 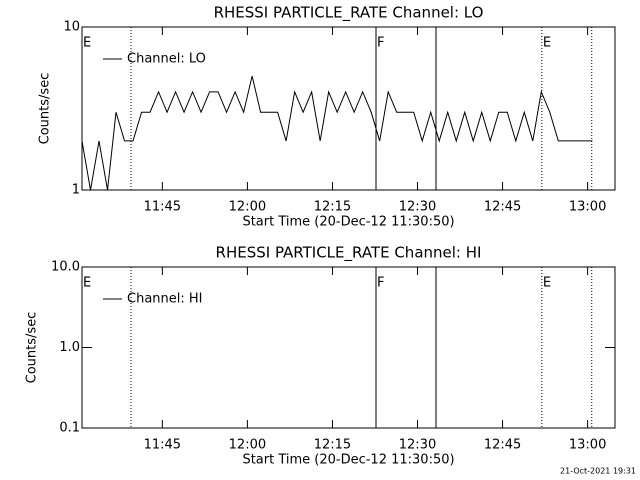 What do you see at coordinates (65, 267) in the screenshot?
I see `y-tick-label: 10.0` at bounding box center [65, 267].